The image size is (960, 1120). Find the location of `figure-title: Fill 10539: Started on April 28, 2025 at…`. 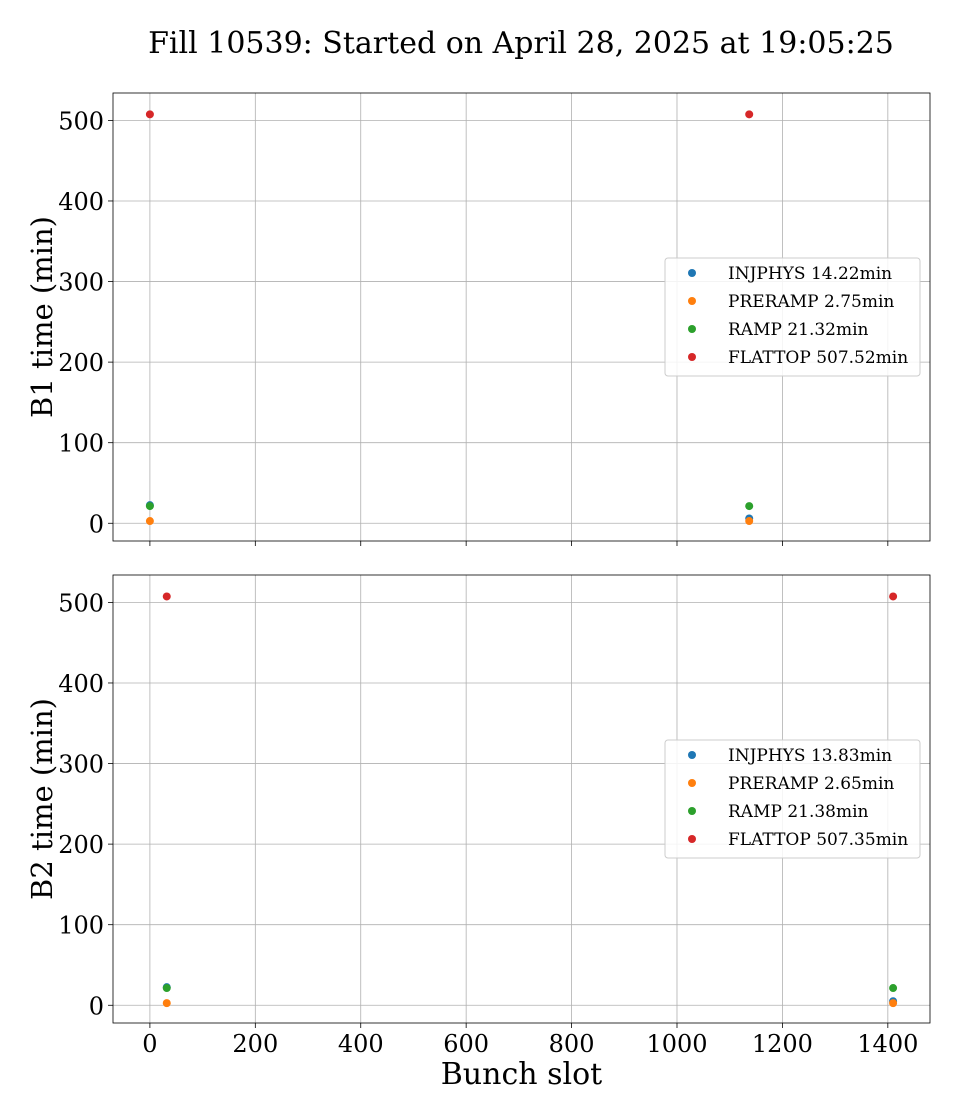

figure-title: Fill 10539: Started on April 28, 2025 at… is located at coordinates (521, 43).